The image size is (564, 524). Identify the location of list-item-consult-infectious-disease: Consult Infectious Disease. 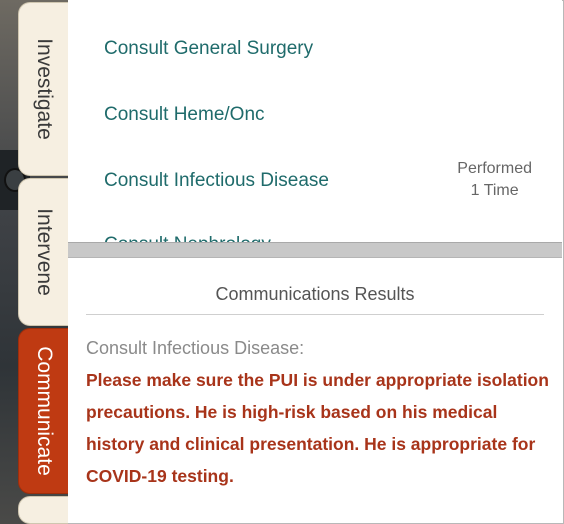
(216, 180).